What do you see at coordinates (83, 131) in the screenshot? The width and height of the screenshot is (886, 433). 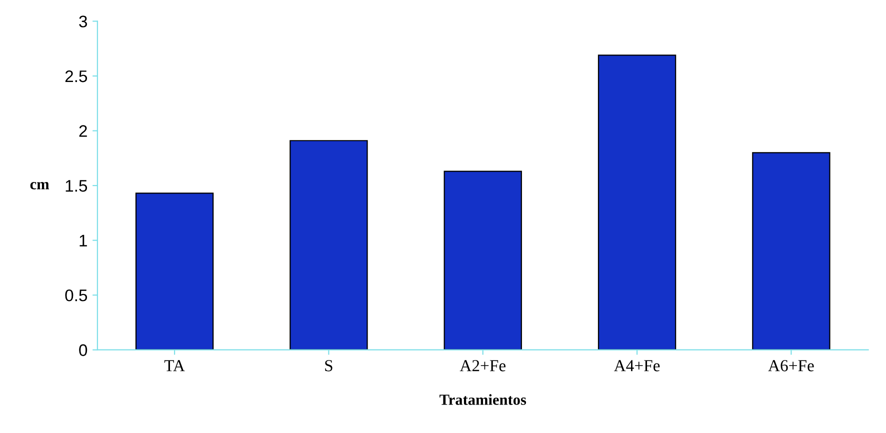 I see `y-tick-label: 2` at bounding box center [83, 131].